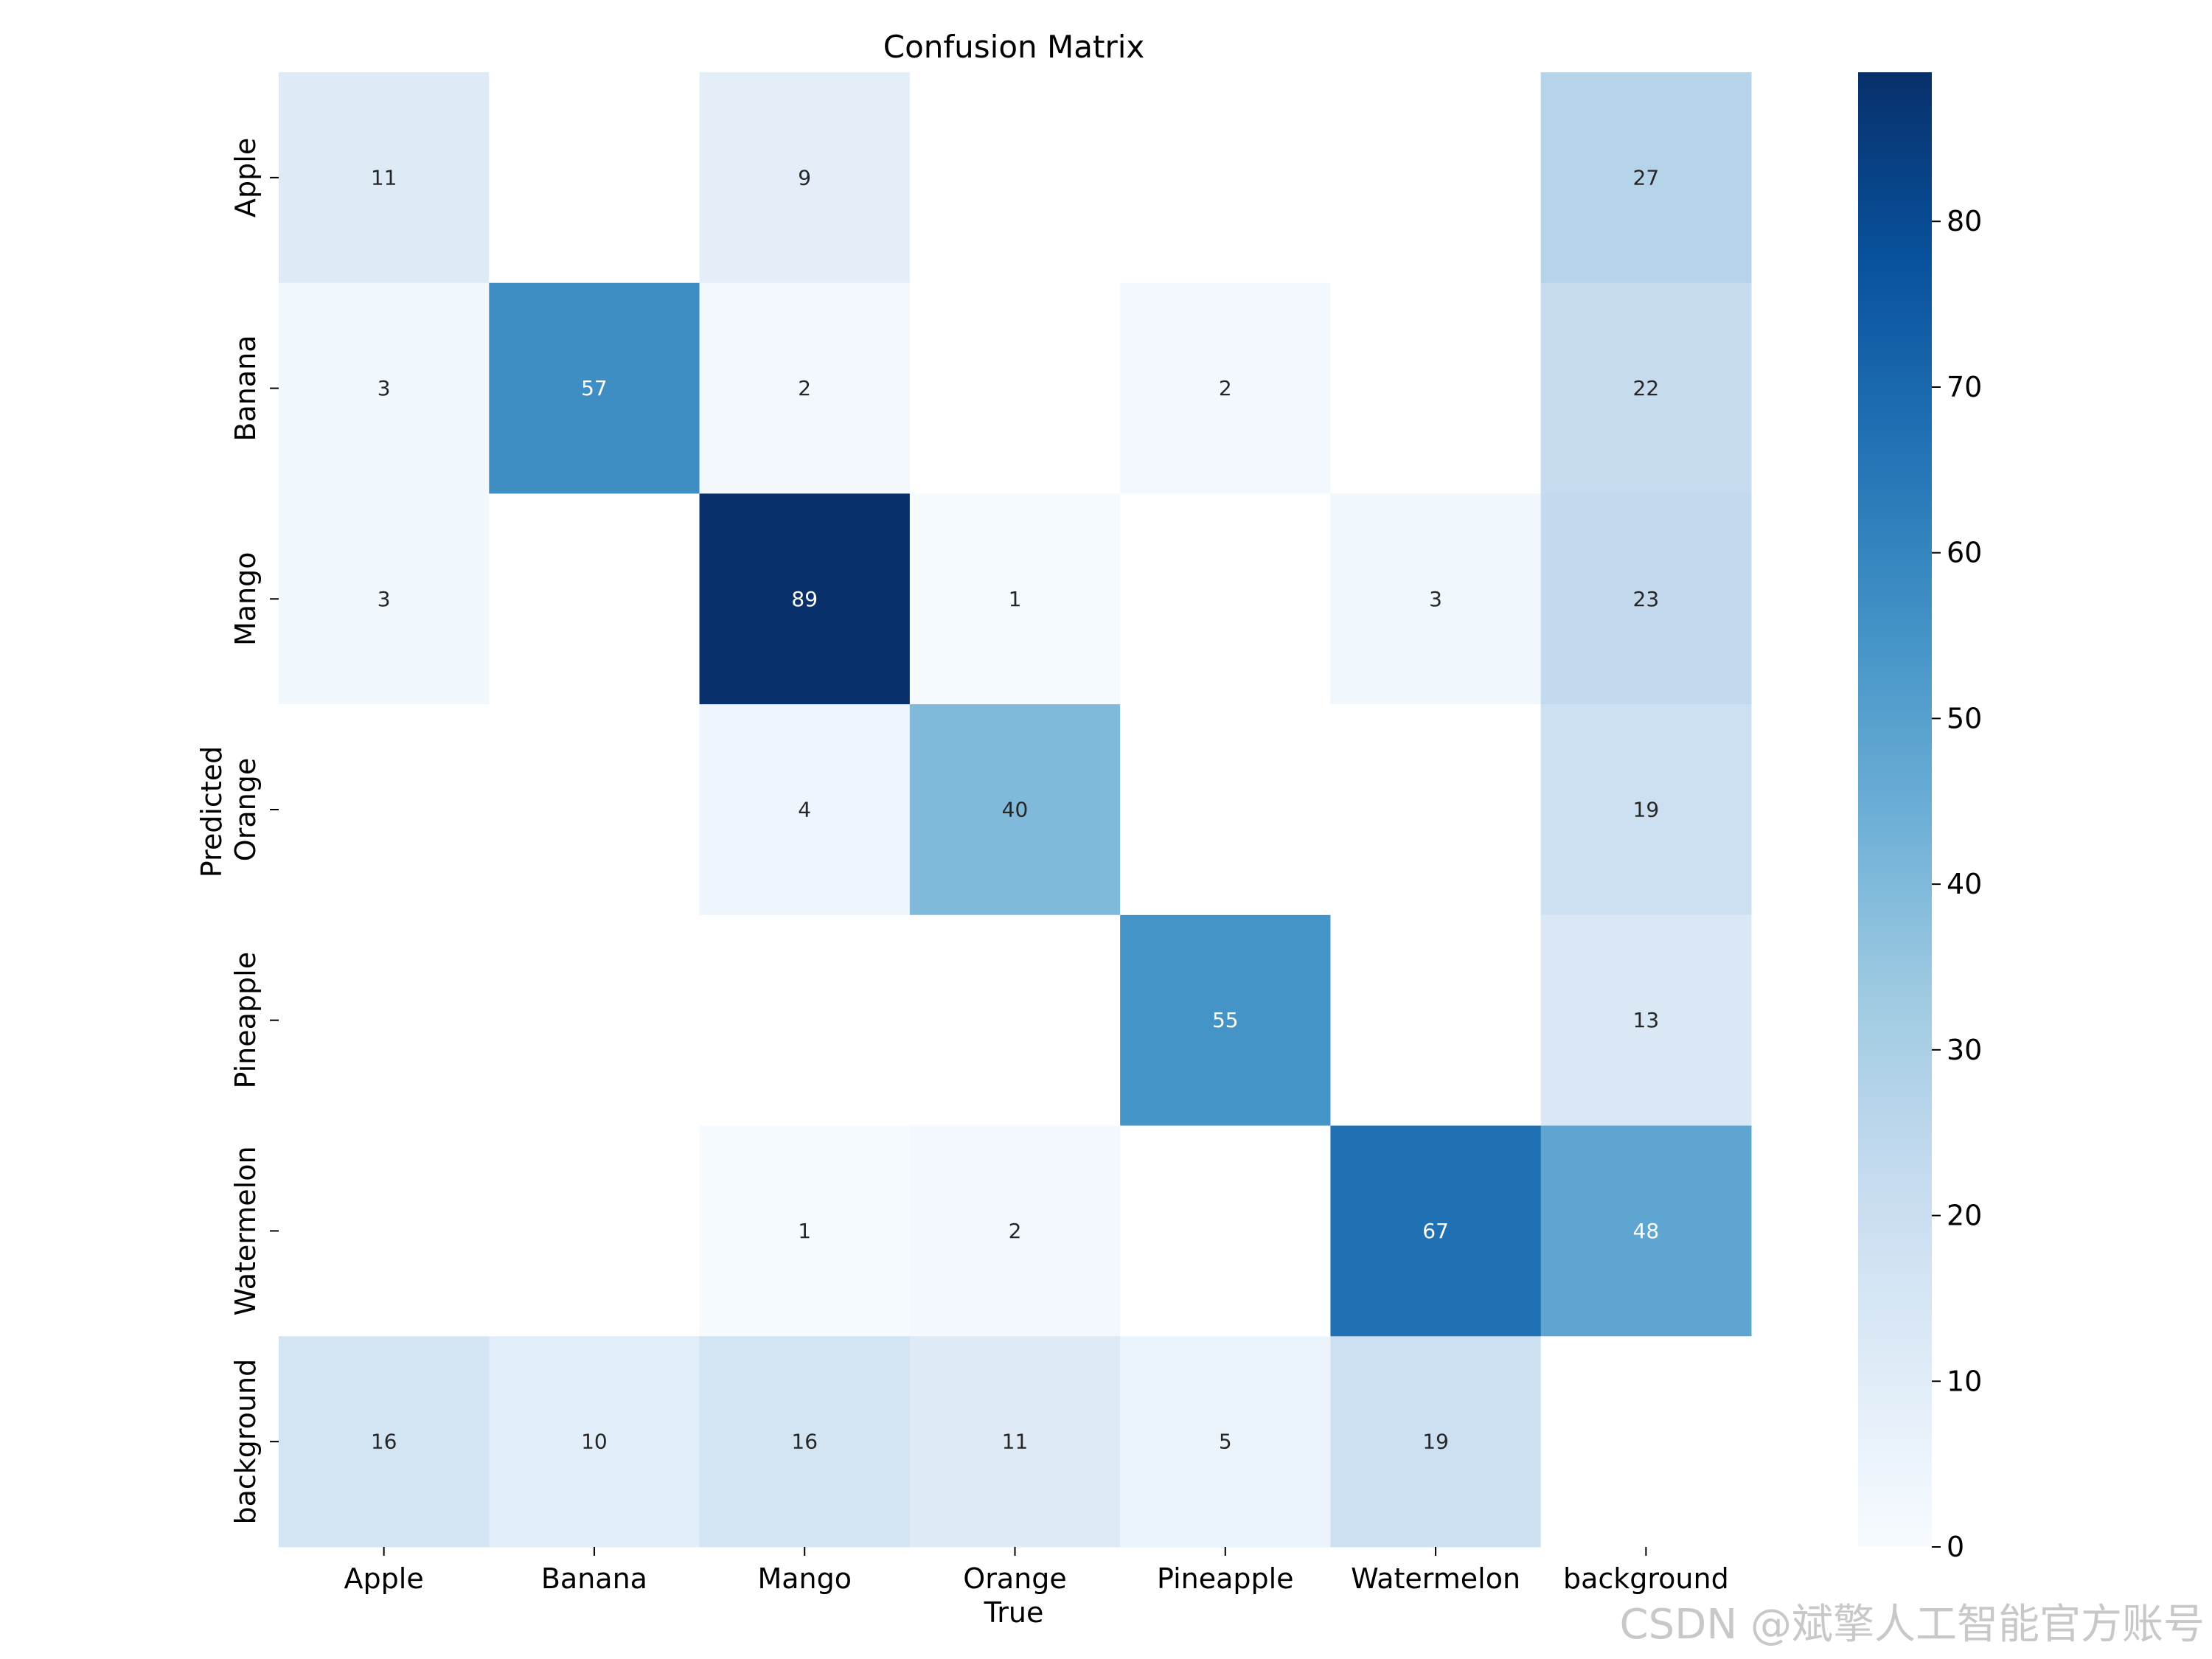  Describe the element at coordinates (1014, 1578) in the screenshot. I see `x-tick-label: Orange` at that location.